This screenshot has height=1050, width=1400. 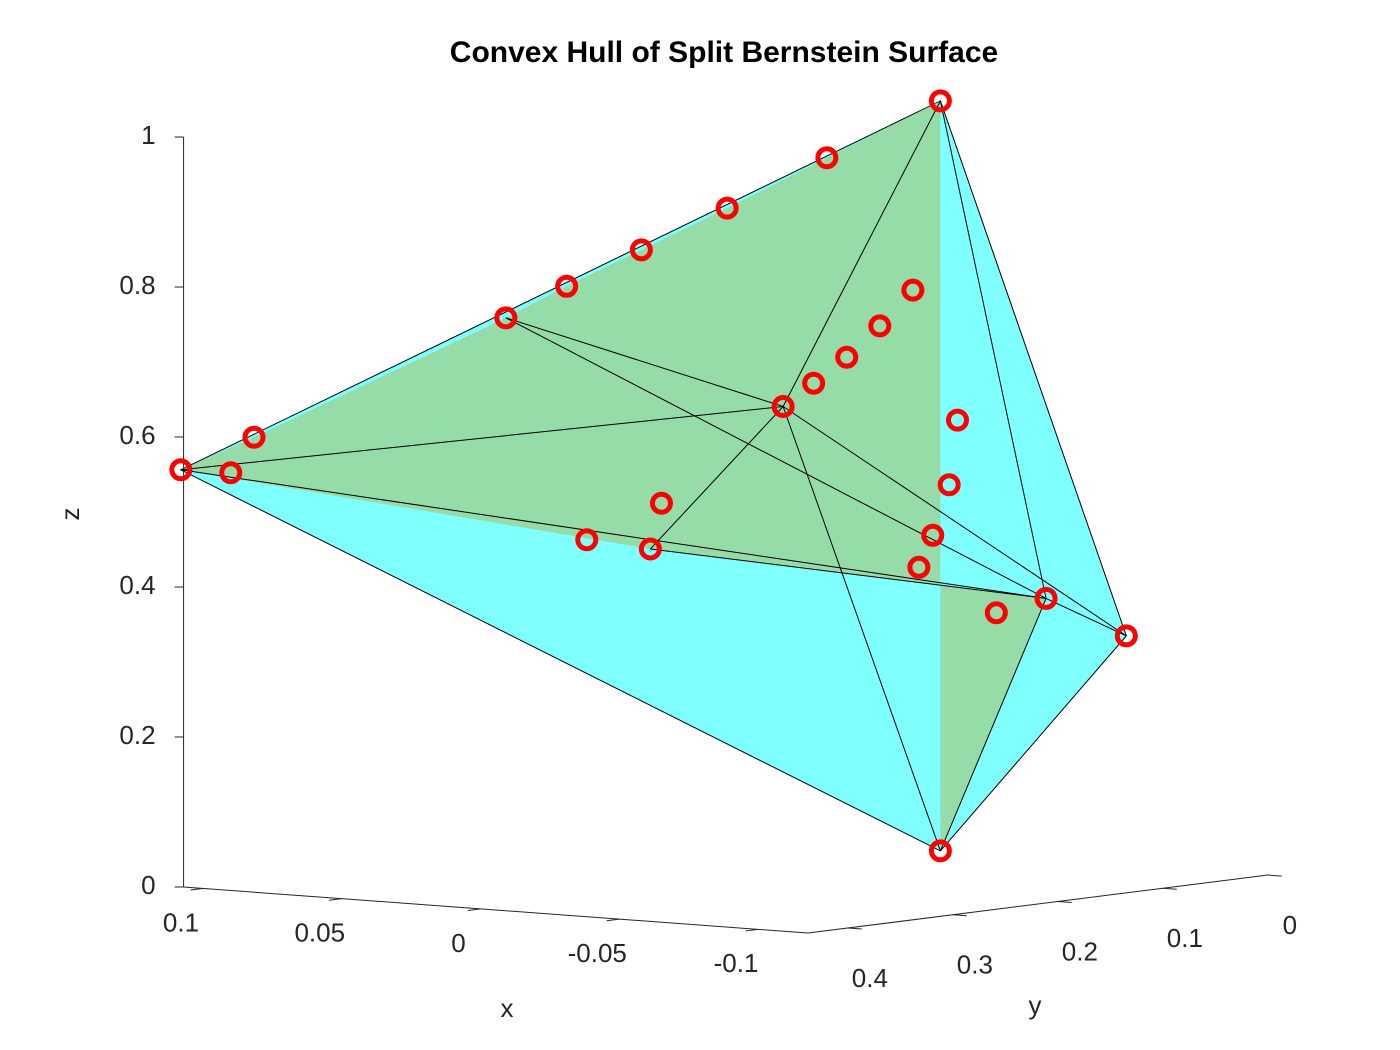 I want to click on x-tick-label: 0.05, so click(x=319, y=933).